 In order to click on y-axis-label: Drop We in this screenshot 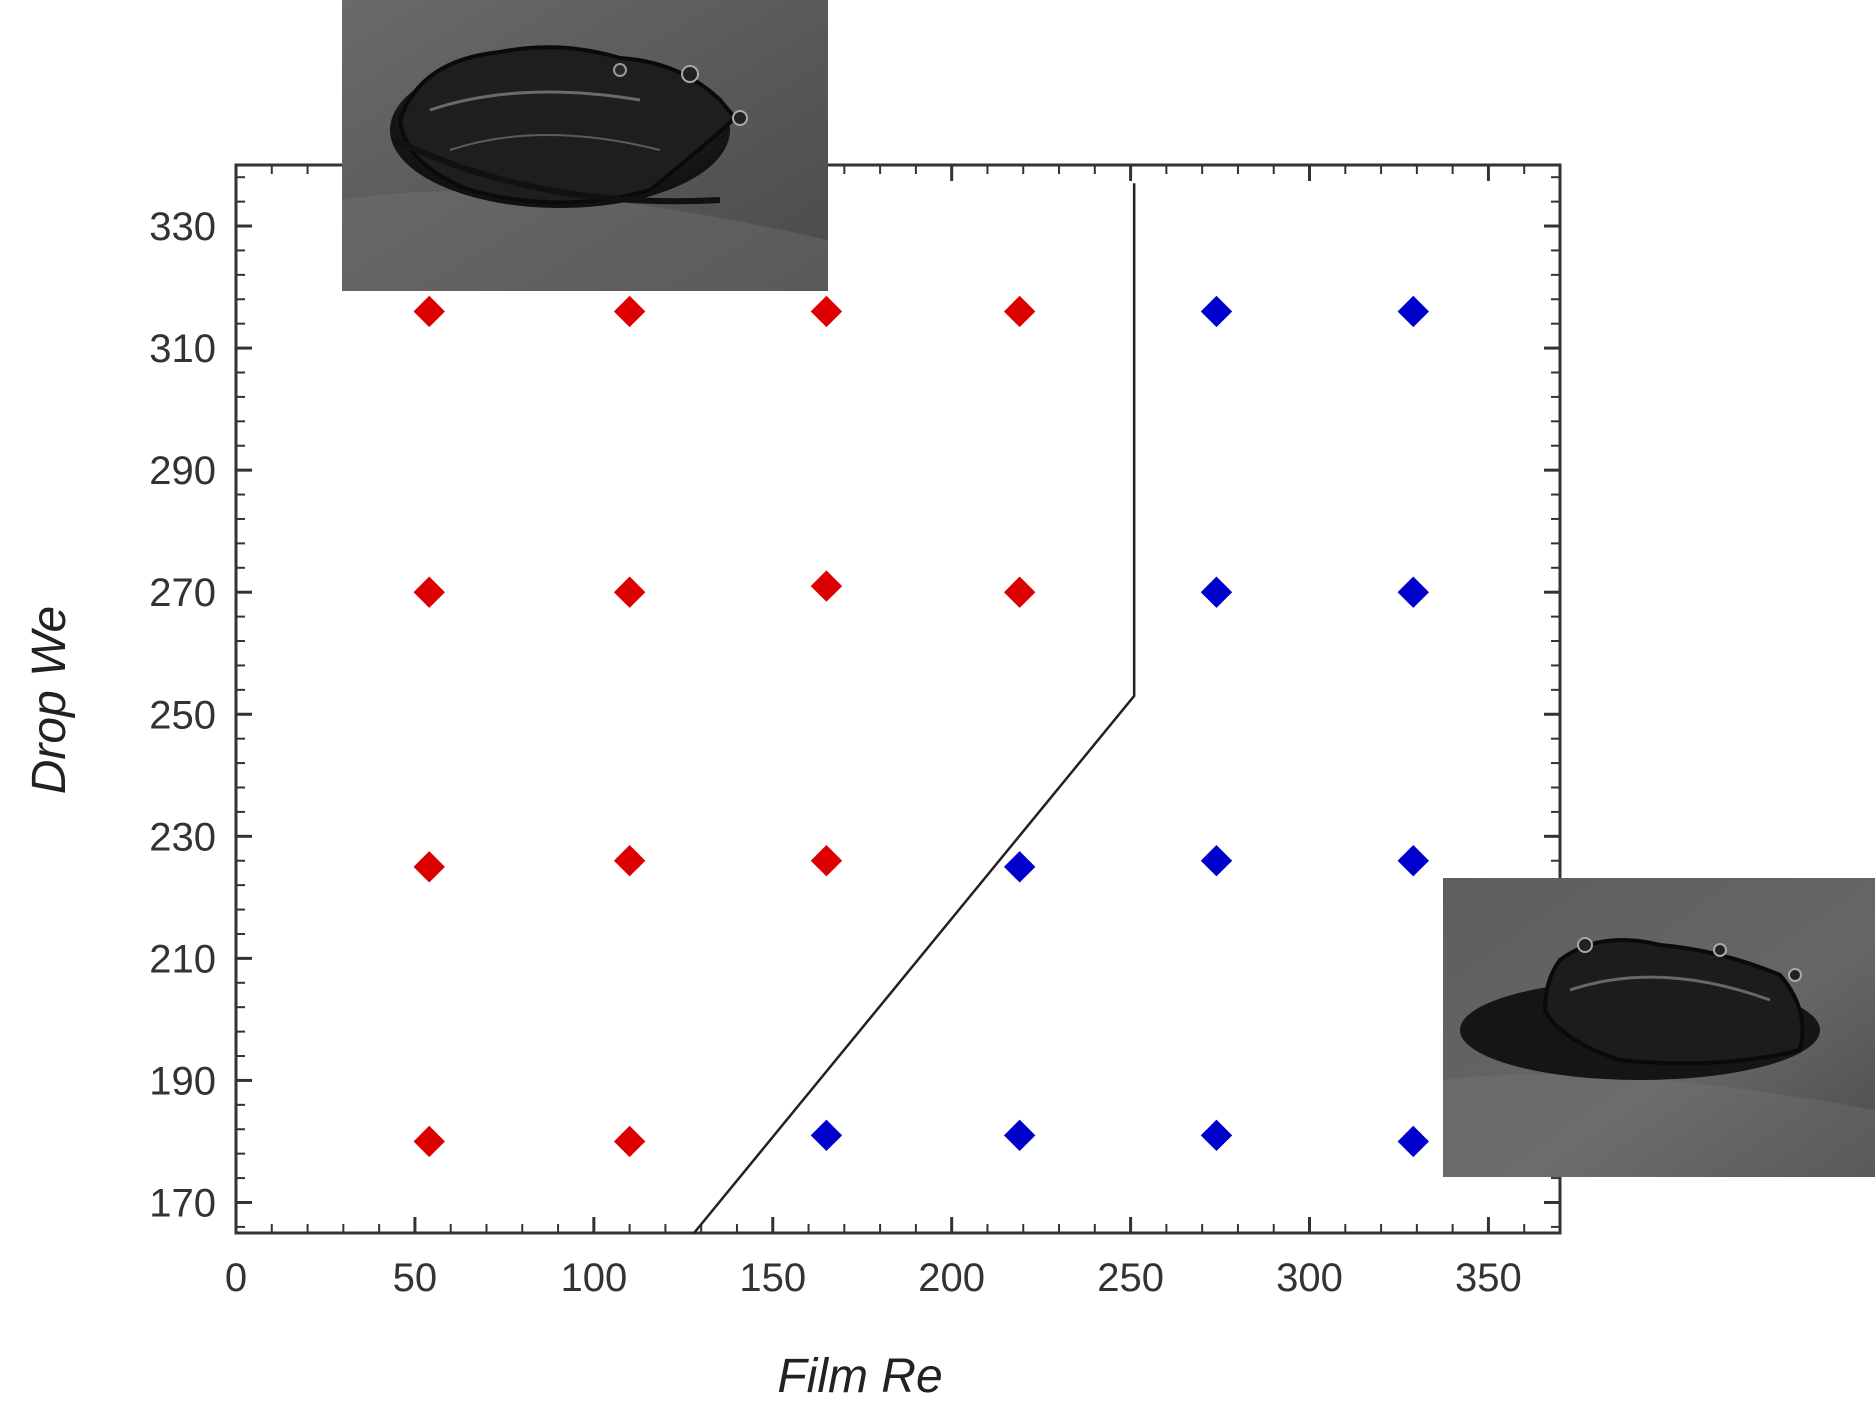, I will do `click(49, 700)`.